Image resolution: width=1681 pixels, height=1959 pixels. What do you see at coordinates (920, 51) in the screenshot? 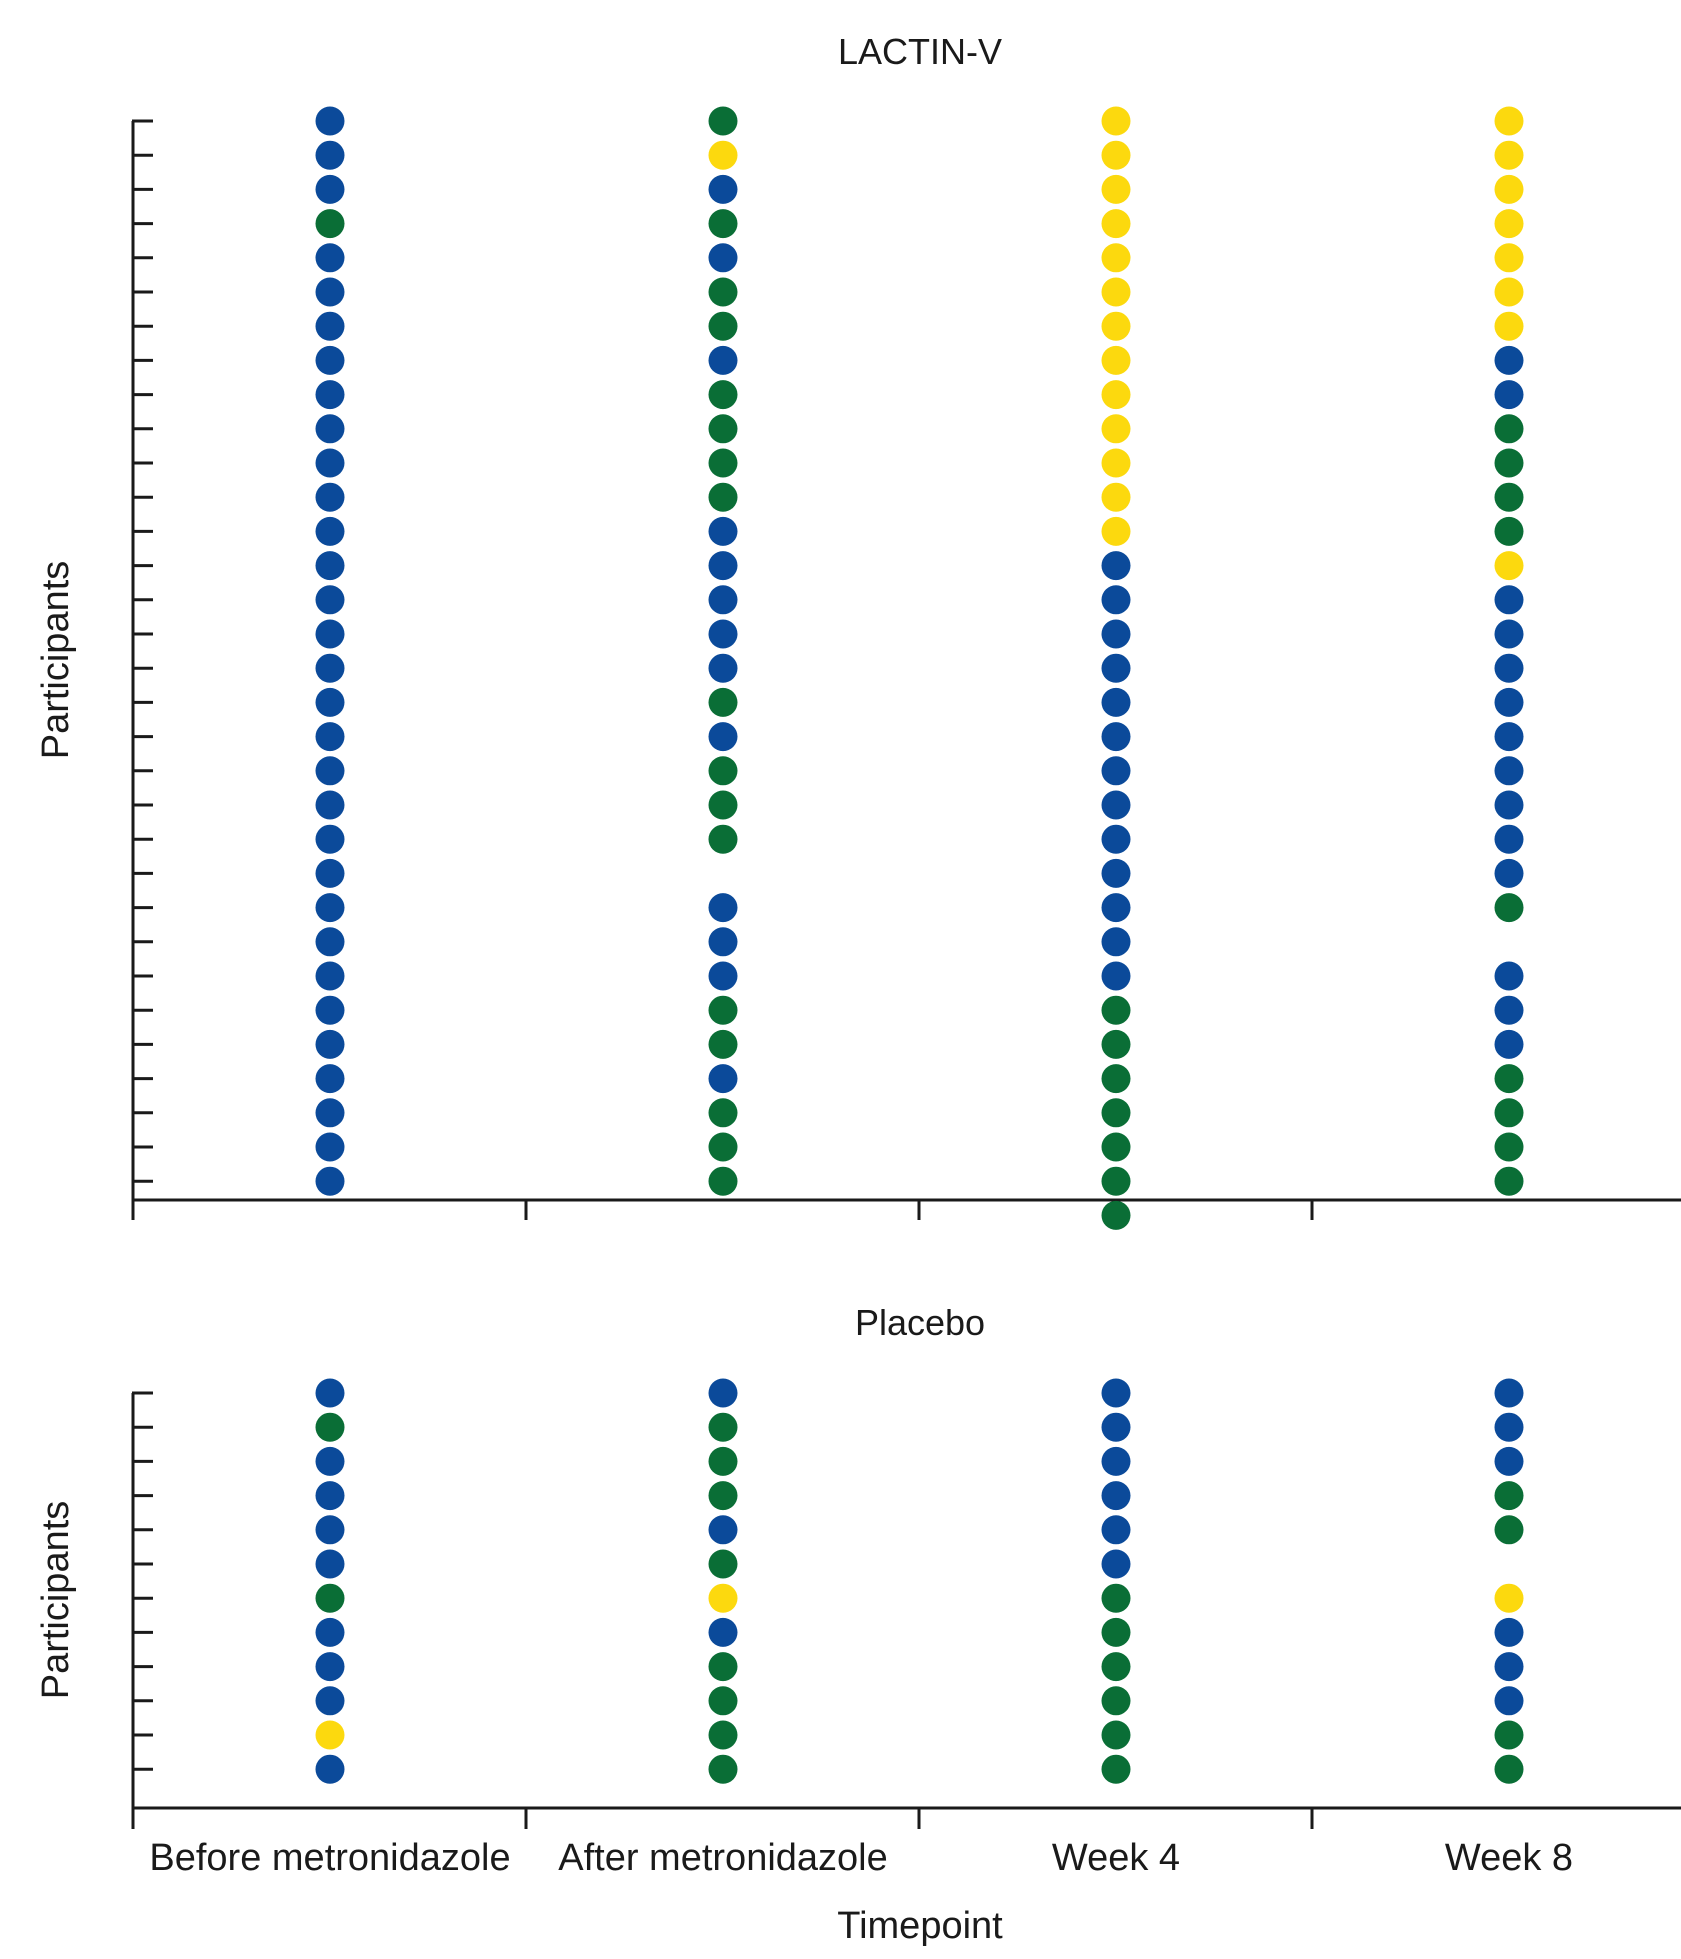
I see `panel-title-lactin-v: LACTIN-V` at bounding box center [920, 51].